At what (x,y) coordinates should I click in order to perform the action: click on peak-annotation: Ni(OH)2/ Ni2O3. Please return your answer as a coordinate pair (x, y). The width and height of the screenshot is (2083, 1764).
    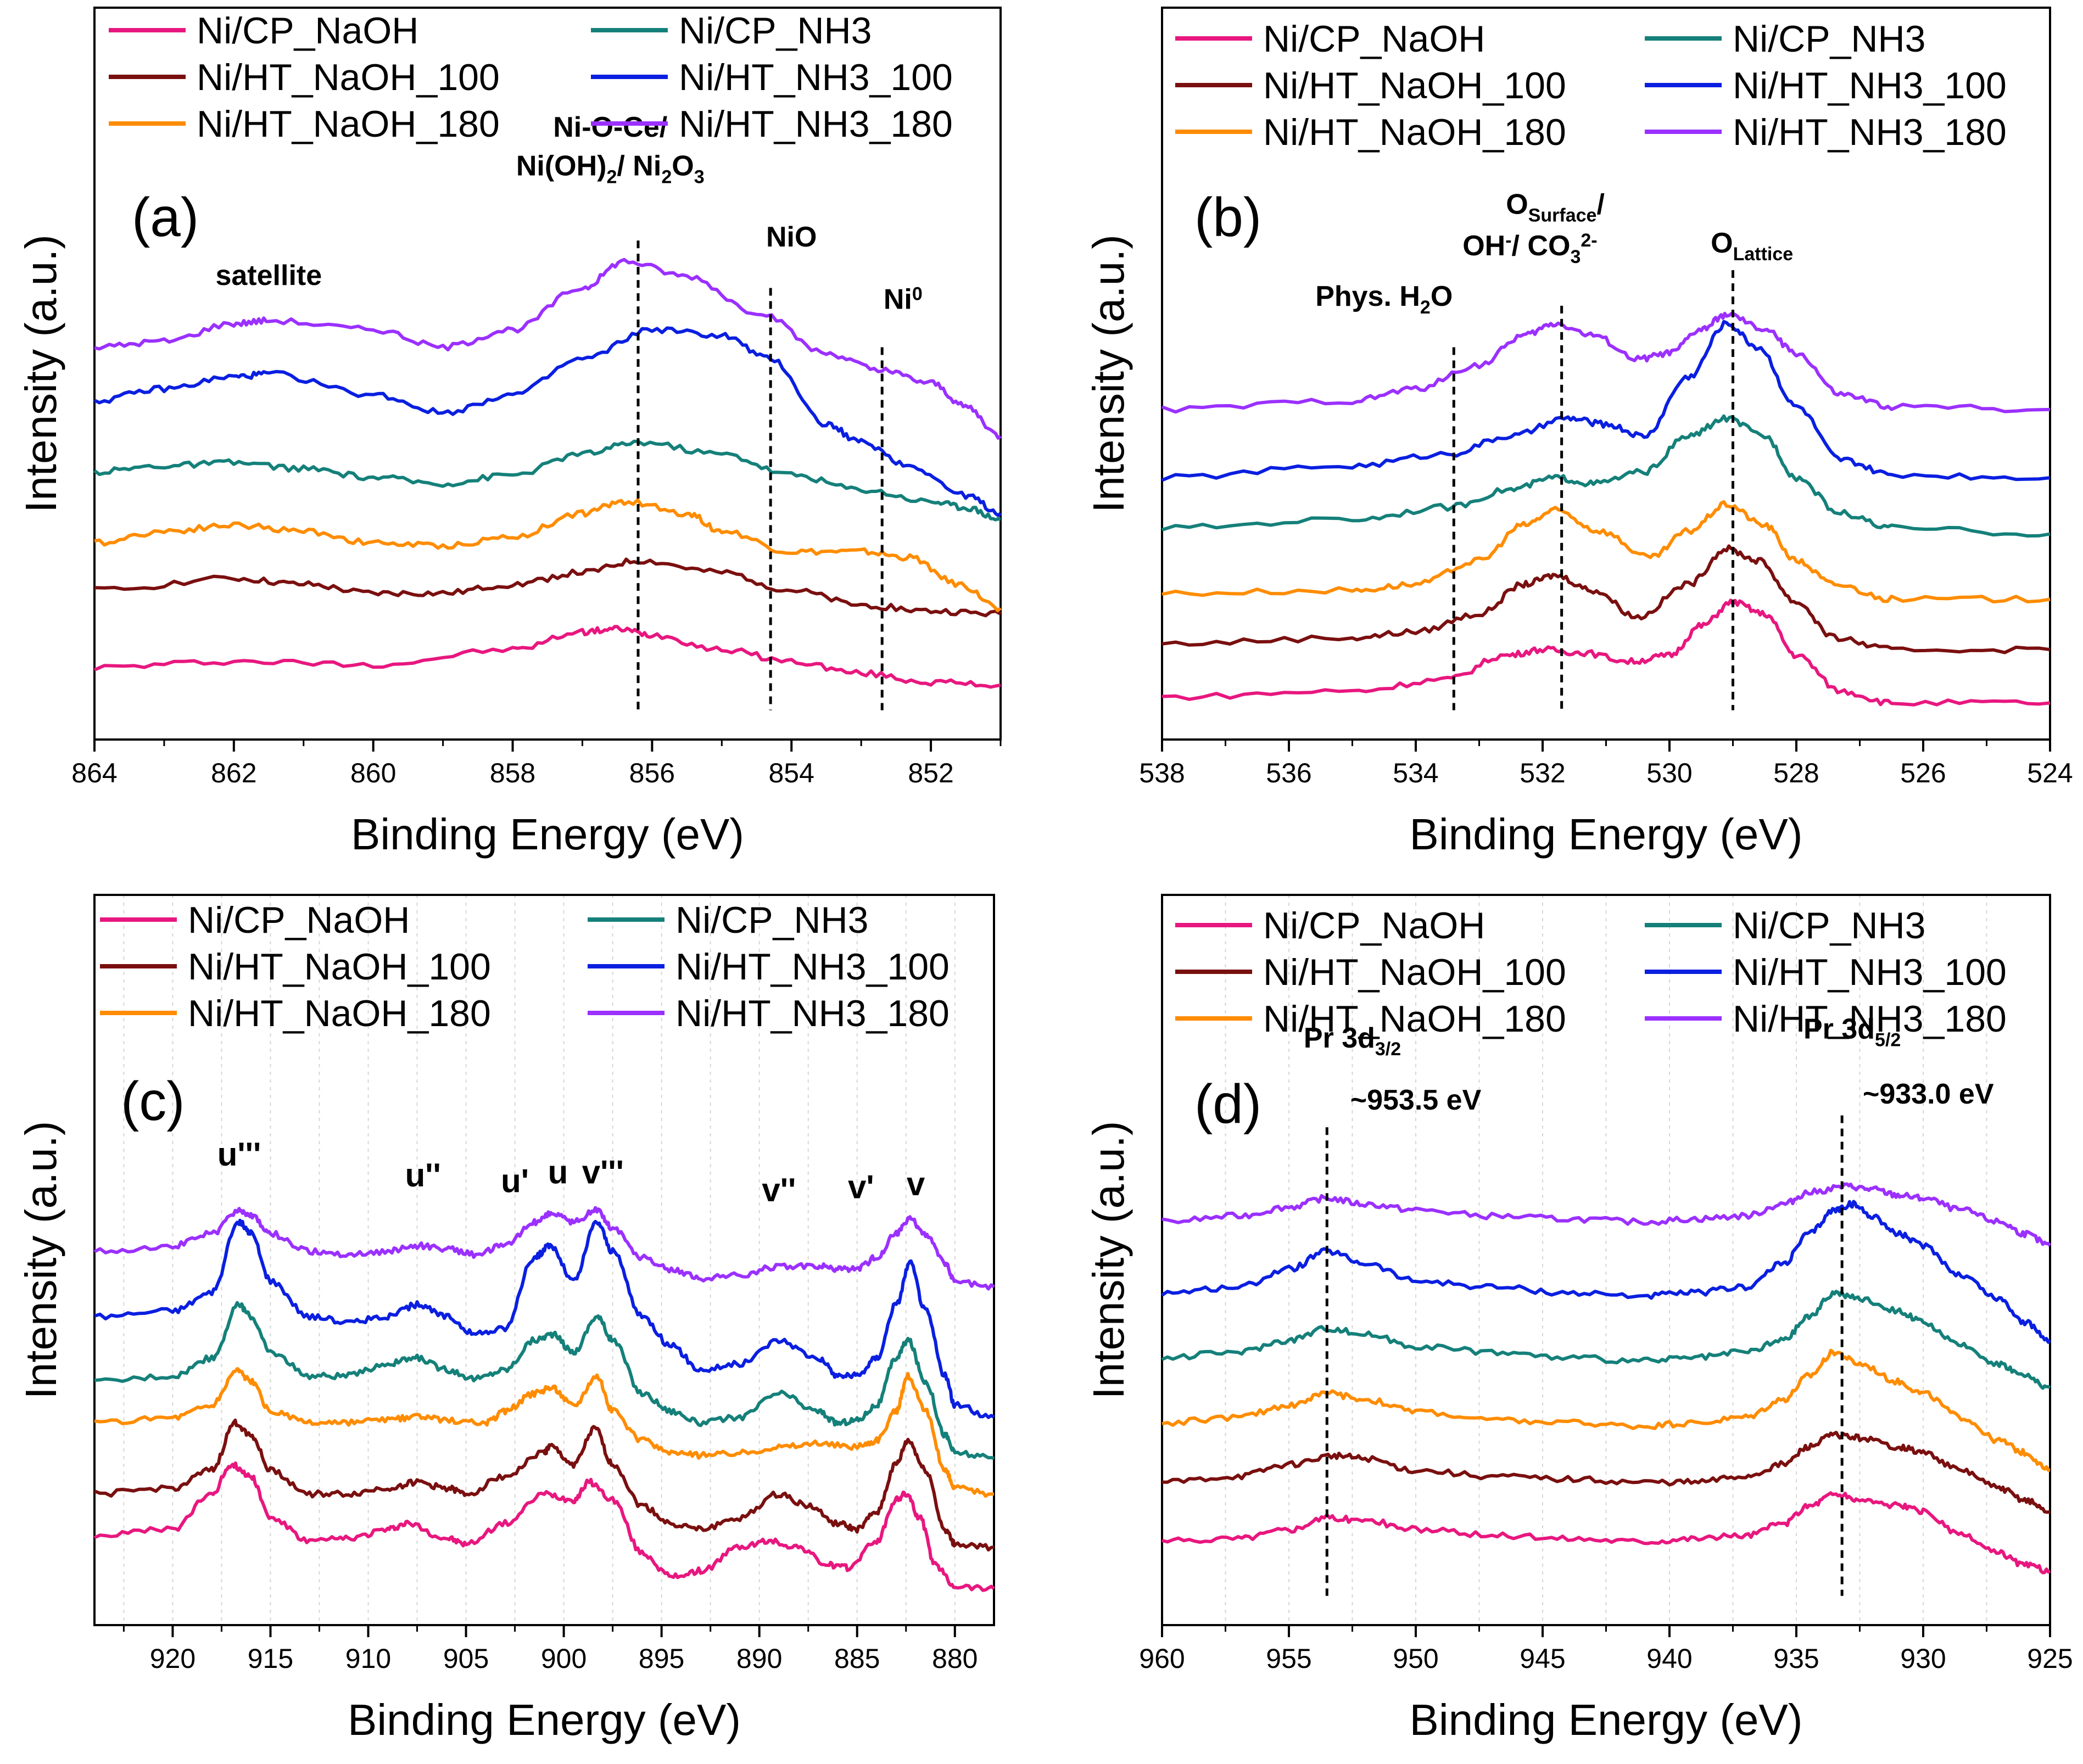
    Looking at the image, I should click on (610, 168).